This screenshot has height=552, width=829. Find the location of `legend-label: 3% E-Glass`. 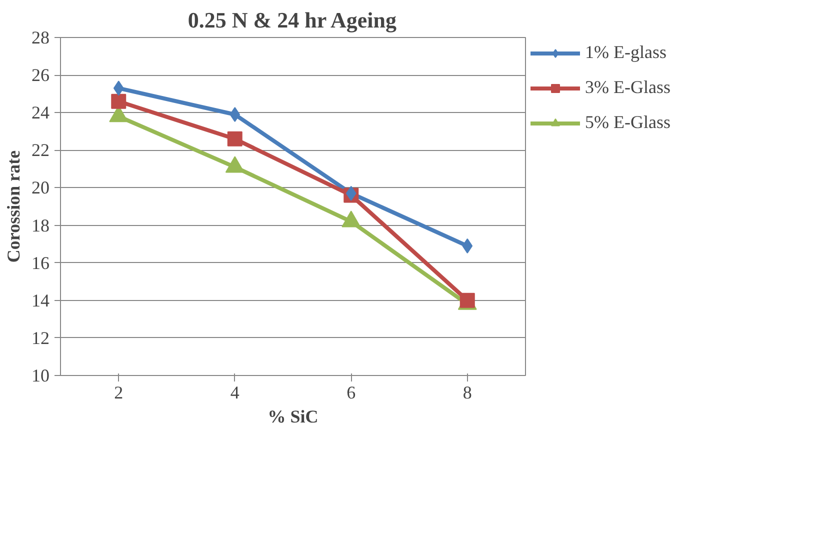

legend-label: 3% E-Glass is located at coordinates (627, 87).